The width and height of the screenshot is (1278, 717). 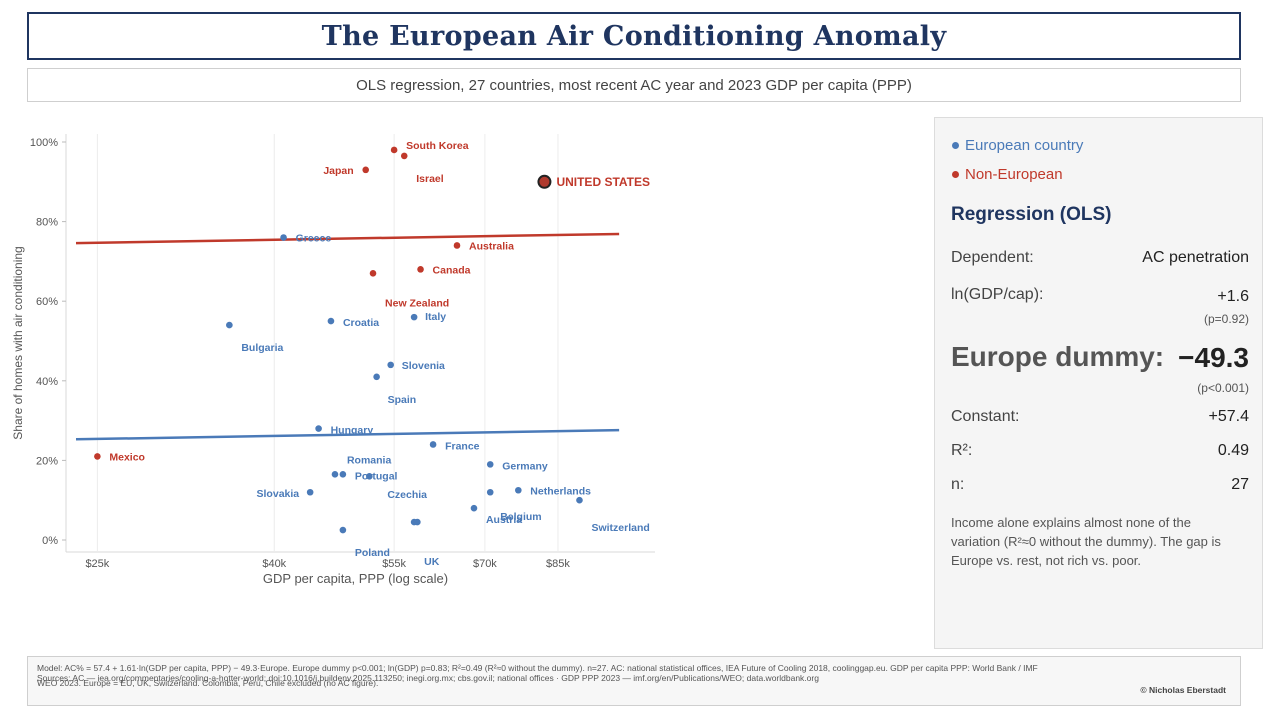 What do you see at coordinates (430, 179) in the screenshot?
I see `point-label-non-european: Israel` at bounding box center [430, 179].